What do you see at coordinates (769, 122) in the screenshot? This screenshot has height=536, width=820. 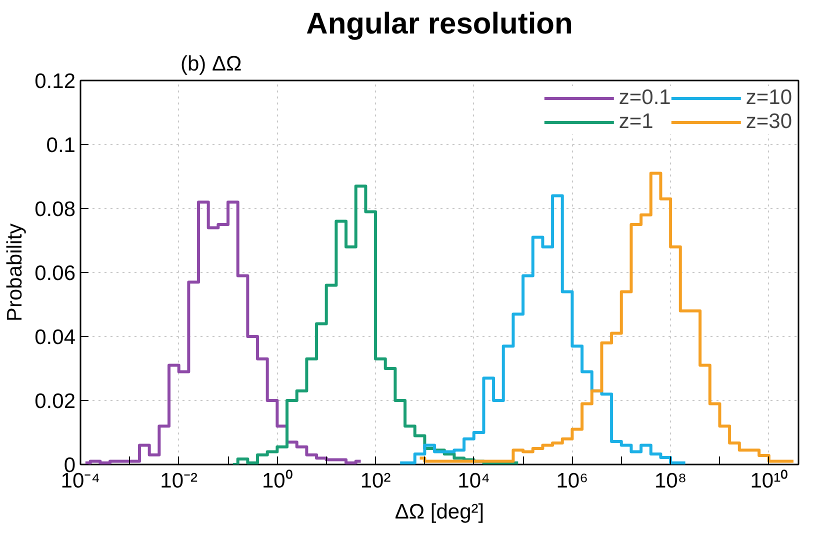 I see `legend-label: z=30` at bounding box center [769, 122].